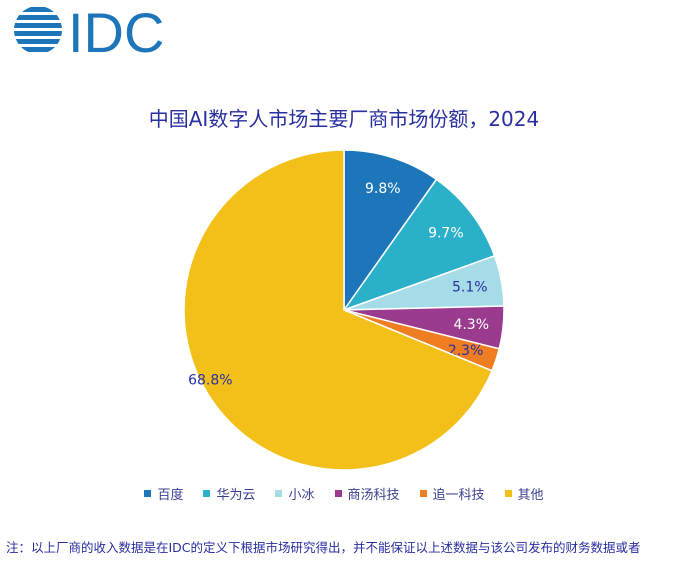 The width and height of the screenshot is (688, 561). I want to click on data-label: 68.8%, so click(210, 380).